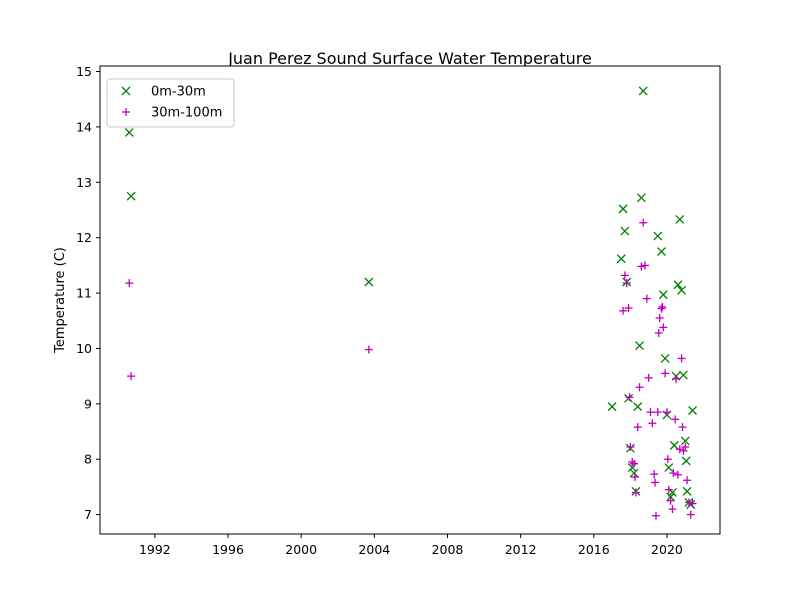  Describe the element at coordinates (84, 237) in the screenshot. I see `y-tick-label: 12` at that location.